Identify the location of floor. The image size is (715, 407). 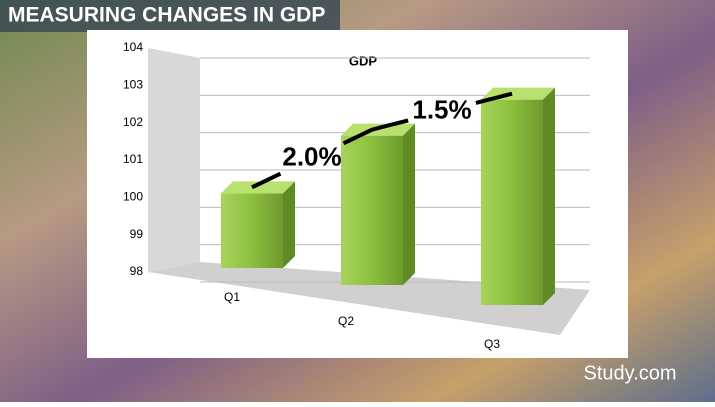
(369, 298).